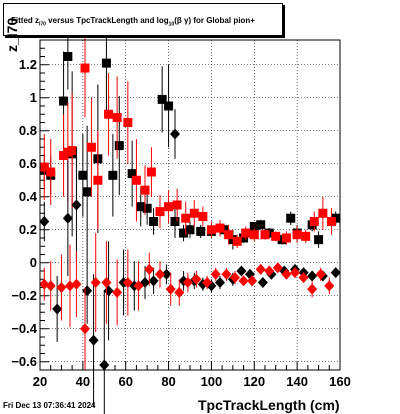 The width and height of the screenshot is (400, 414). Describe the element at coordinates (340, 381) in the screenshot. I see `x-tick-label: 160` at that location.